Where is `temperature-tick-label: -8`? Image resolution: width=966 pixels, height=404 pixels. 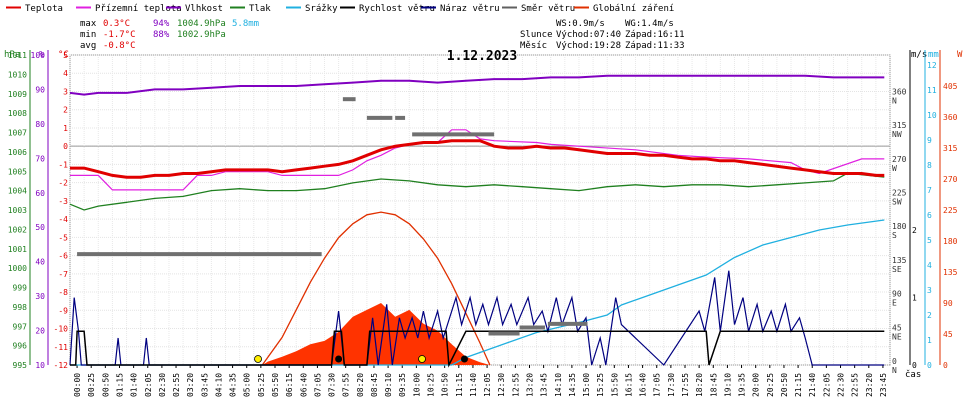 temperature-tick-label: -8 is located at coordinates (63, 292).